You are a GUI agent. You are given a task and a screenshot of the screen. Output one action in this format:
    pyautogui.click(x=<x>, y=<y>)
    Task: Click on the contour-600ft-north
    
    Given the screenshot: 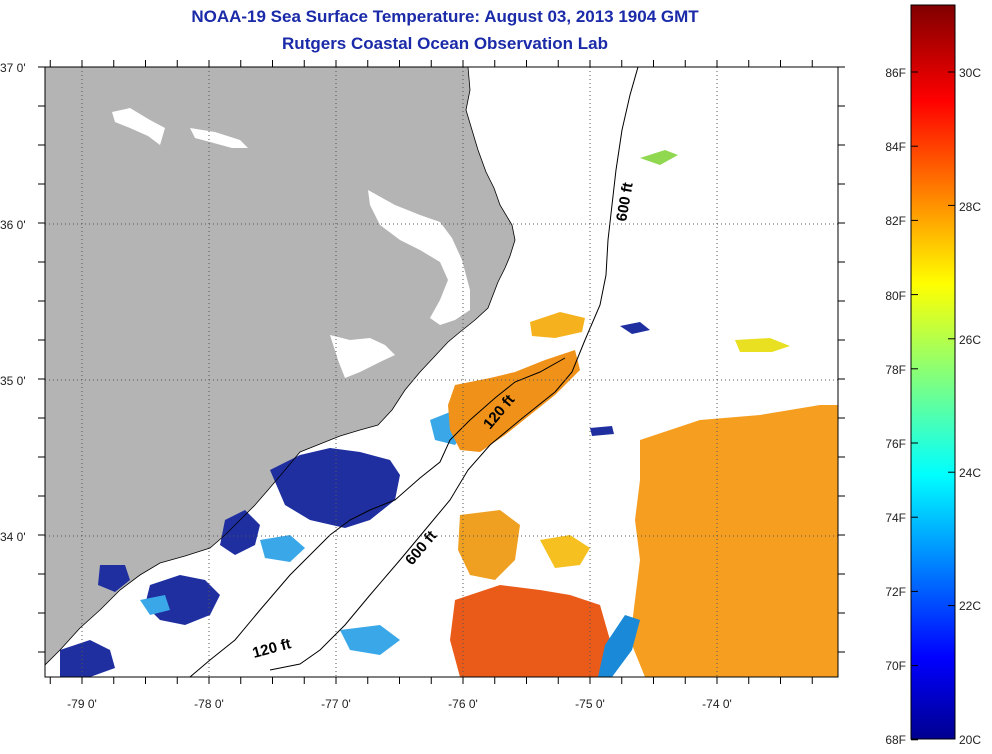 What is the action you would take?
    pyautogui.click(x=596, y=230)
    